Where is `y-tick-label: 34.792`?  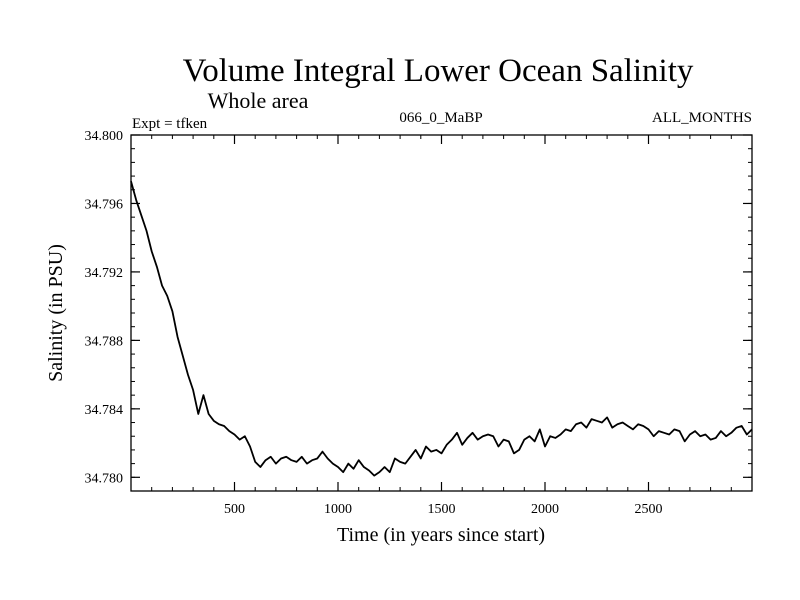 y-tick-label: 34.792 is located at coordinates (104, 273).